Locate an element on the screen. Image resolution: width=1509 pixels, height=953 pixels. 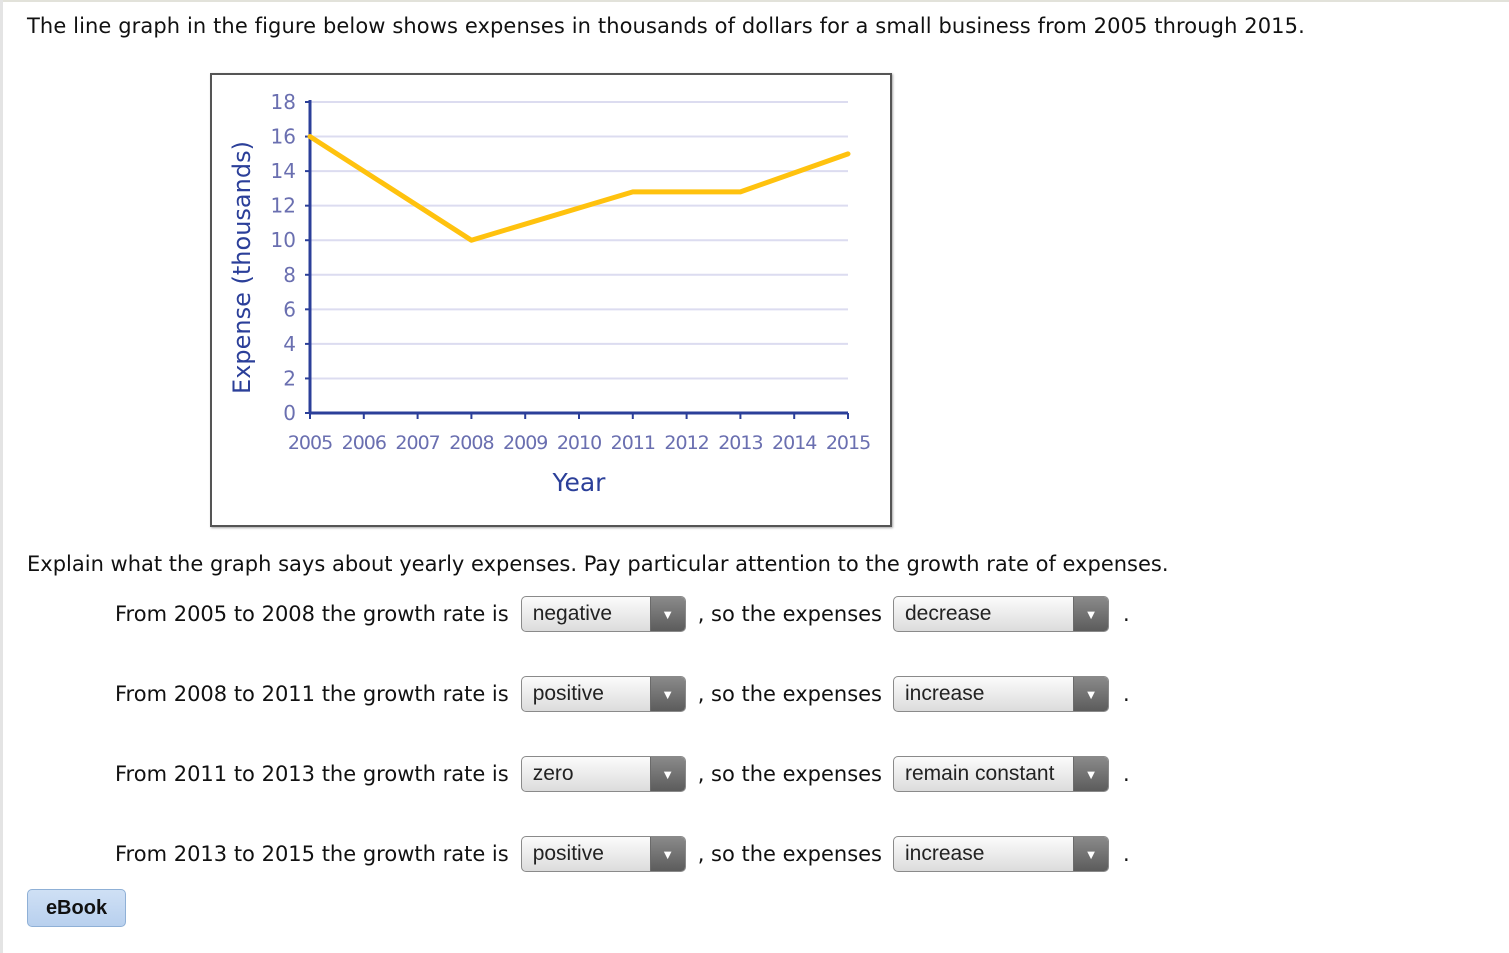
y-tick-label: 4 is located at coordinates (289, 344).